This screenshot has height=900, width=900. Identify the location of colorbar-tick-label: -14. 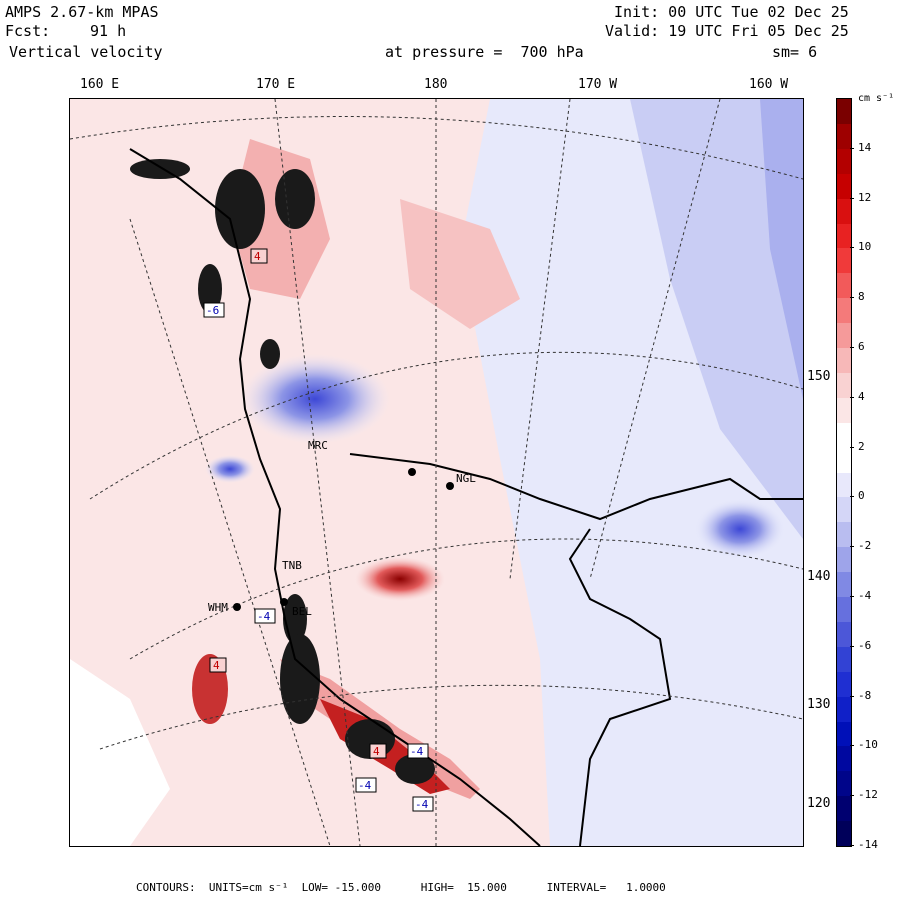
(868, 844).